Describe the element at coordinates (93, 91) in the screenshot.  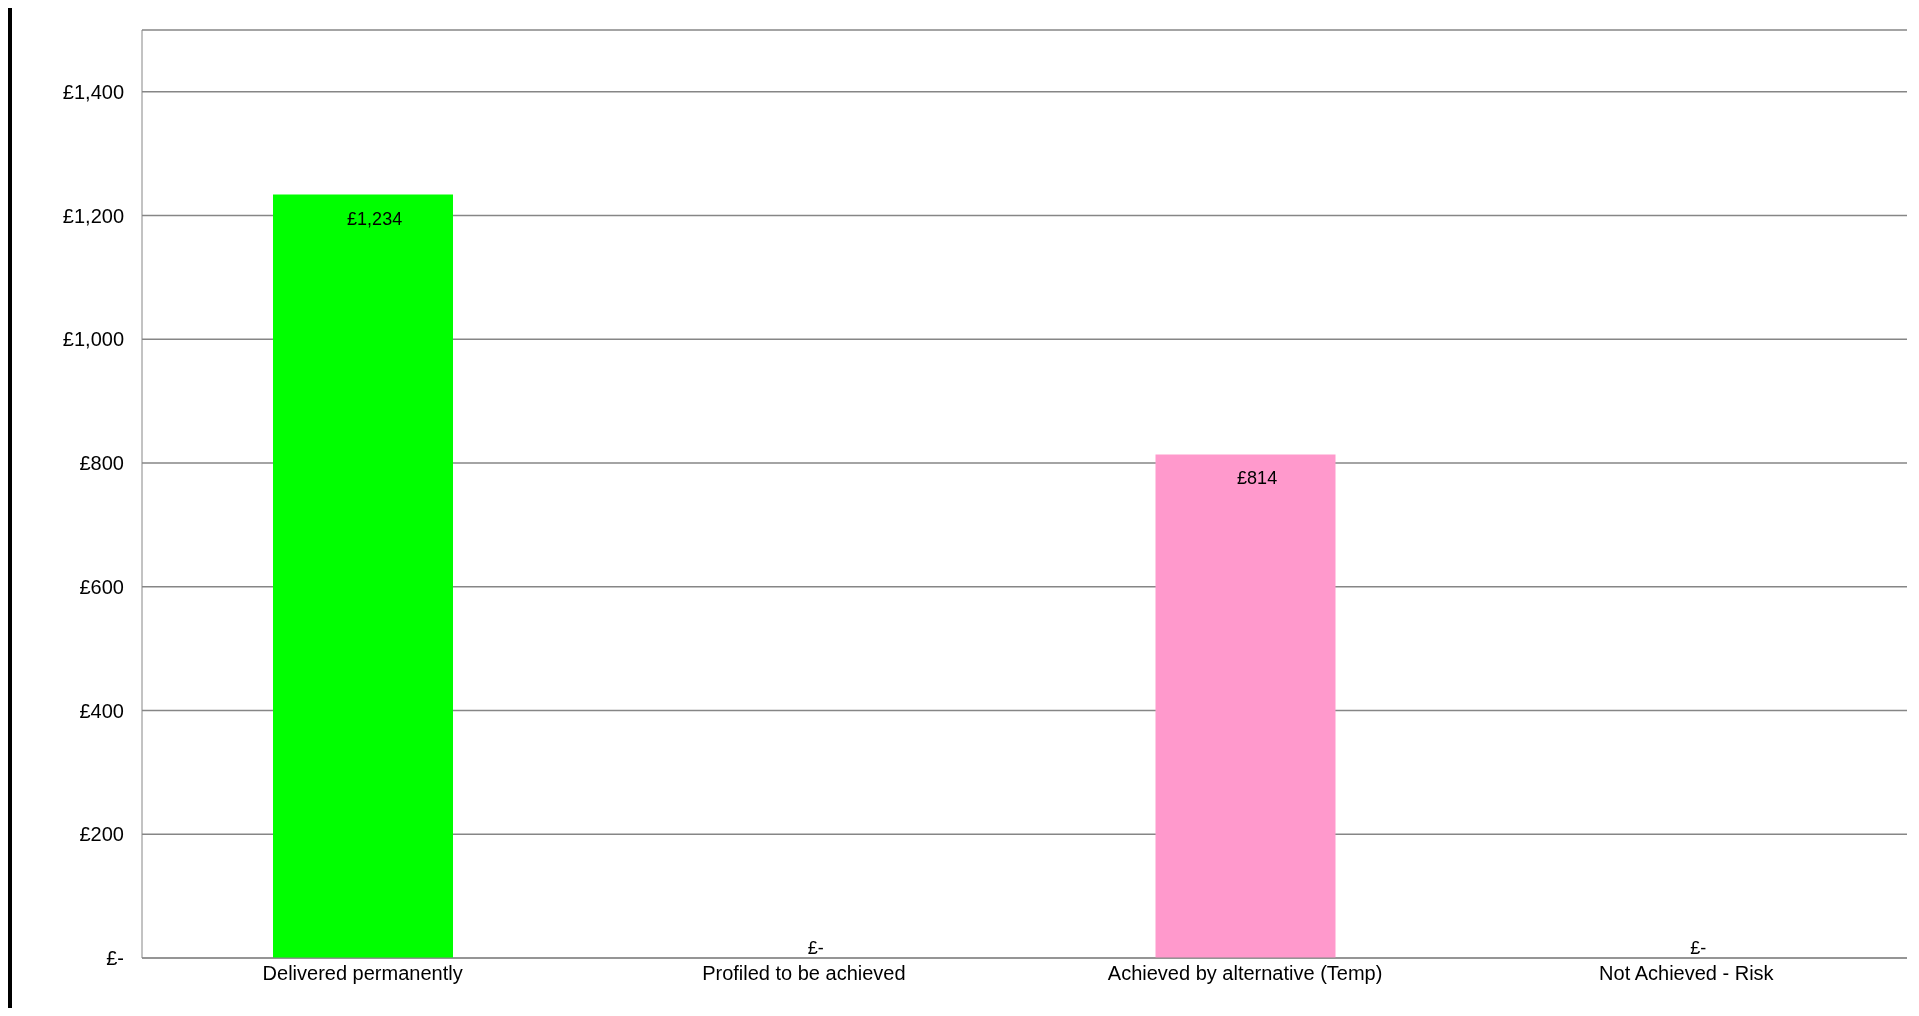
I see `y-tick-label: £1,400` at that location.